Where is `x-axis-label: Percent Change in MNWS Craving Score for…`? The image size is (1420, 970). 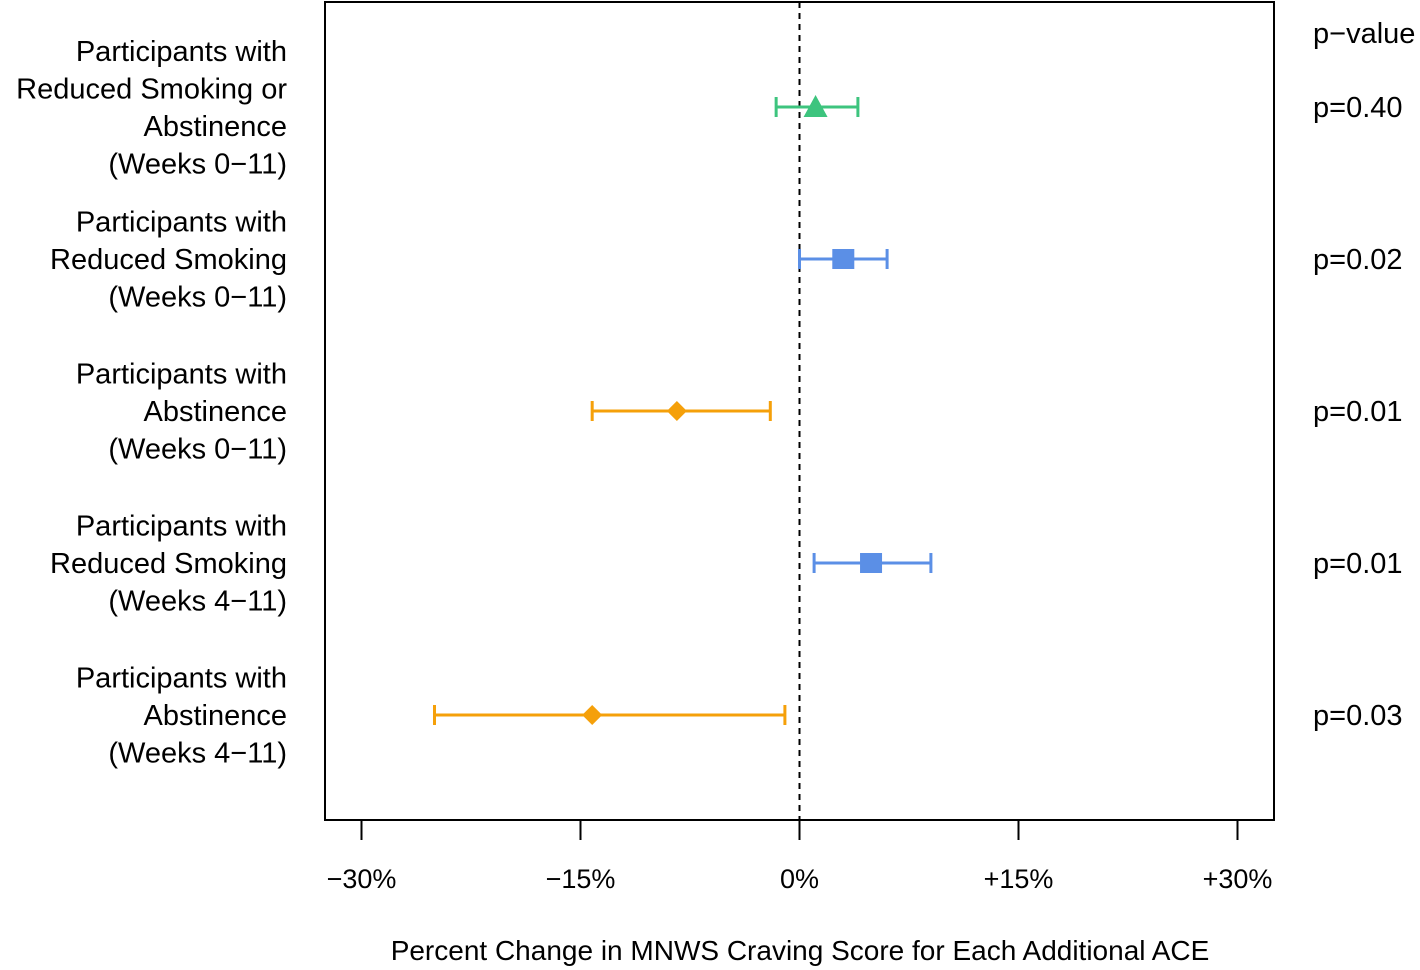 x-axis-label: Percent Change in MNWS Craving Score for… is located at coordinates (800, 950).